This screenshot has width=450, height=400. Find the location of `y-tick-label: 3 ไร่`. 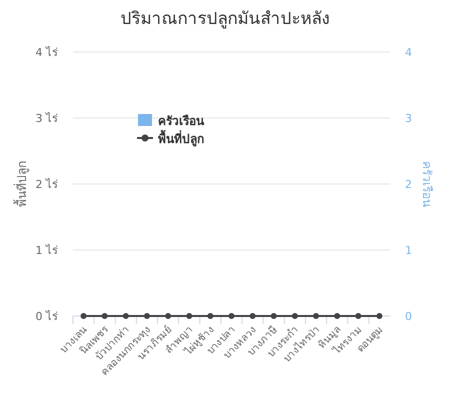

y-tick-label: 3 ไร่ is located at coordinates (47, 118).